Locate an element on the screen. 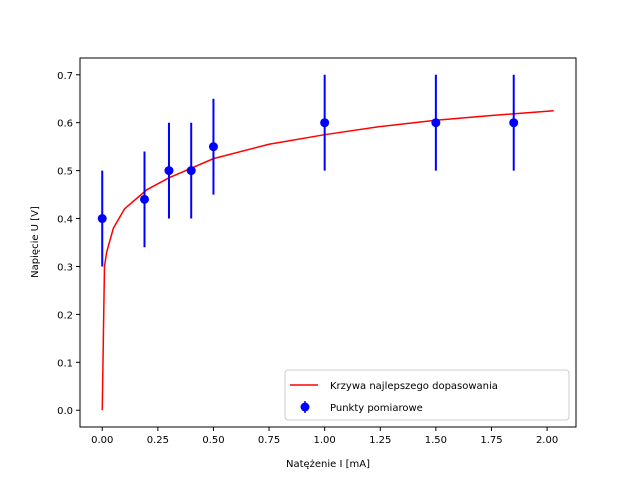  x-tick-label-3: 0.75 is located at coordinates (269, 440).